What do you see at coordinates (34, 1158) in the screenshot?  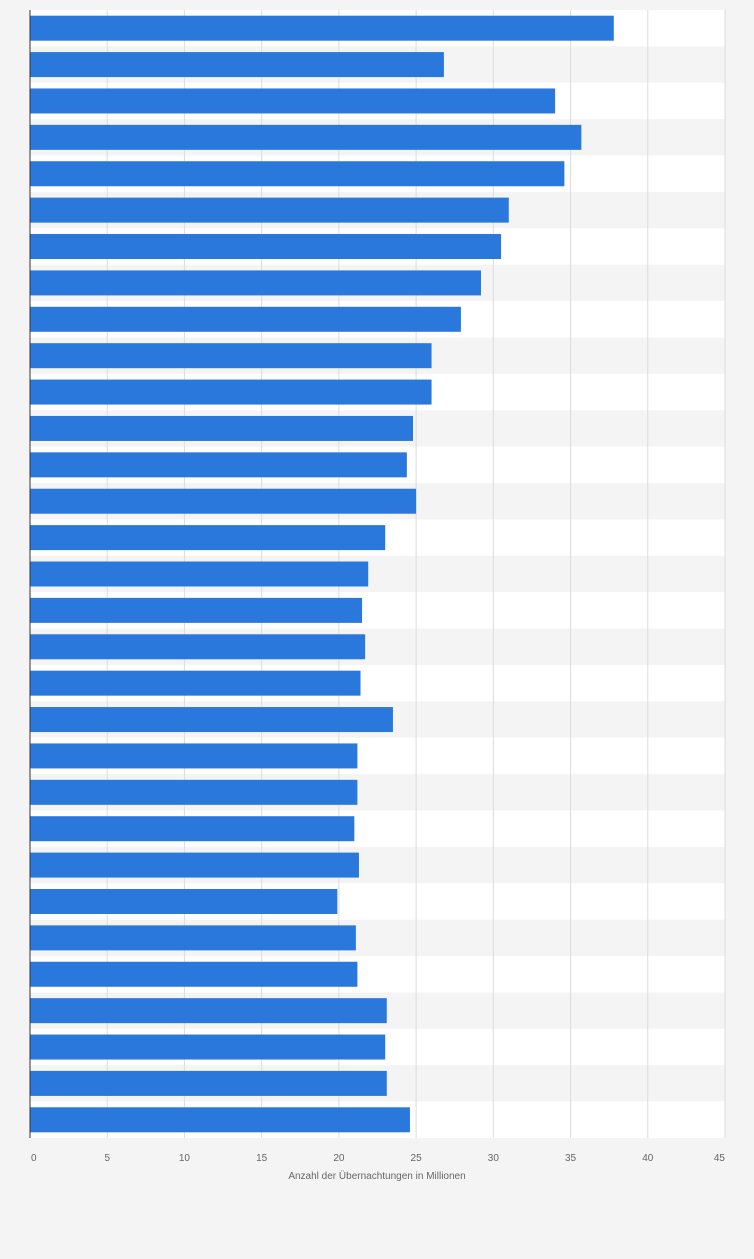 I see `x-tick-label: 0` at bounding box center [34, 1158].